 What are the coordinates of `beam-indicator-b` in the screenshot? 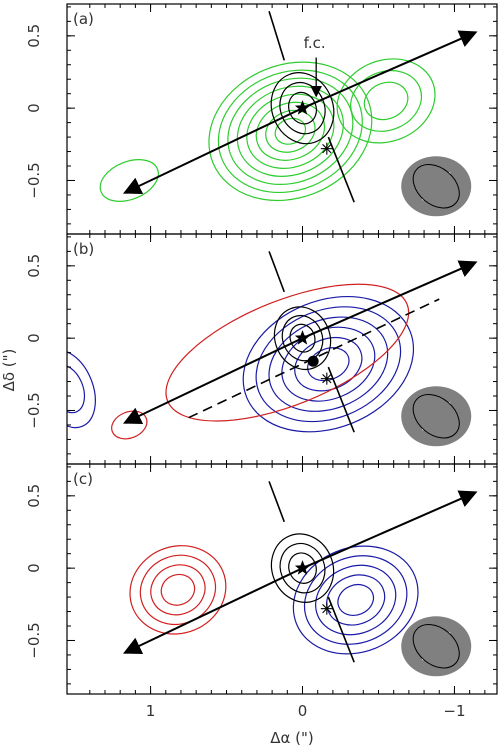 It's located at (436, 416).